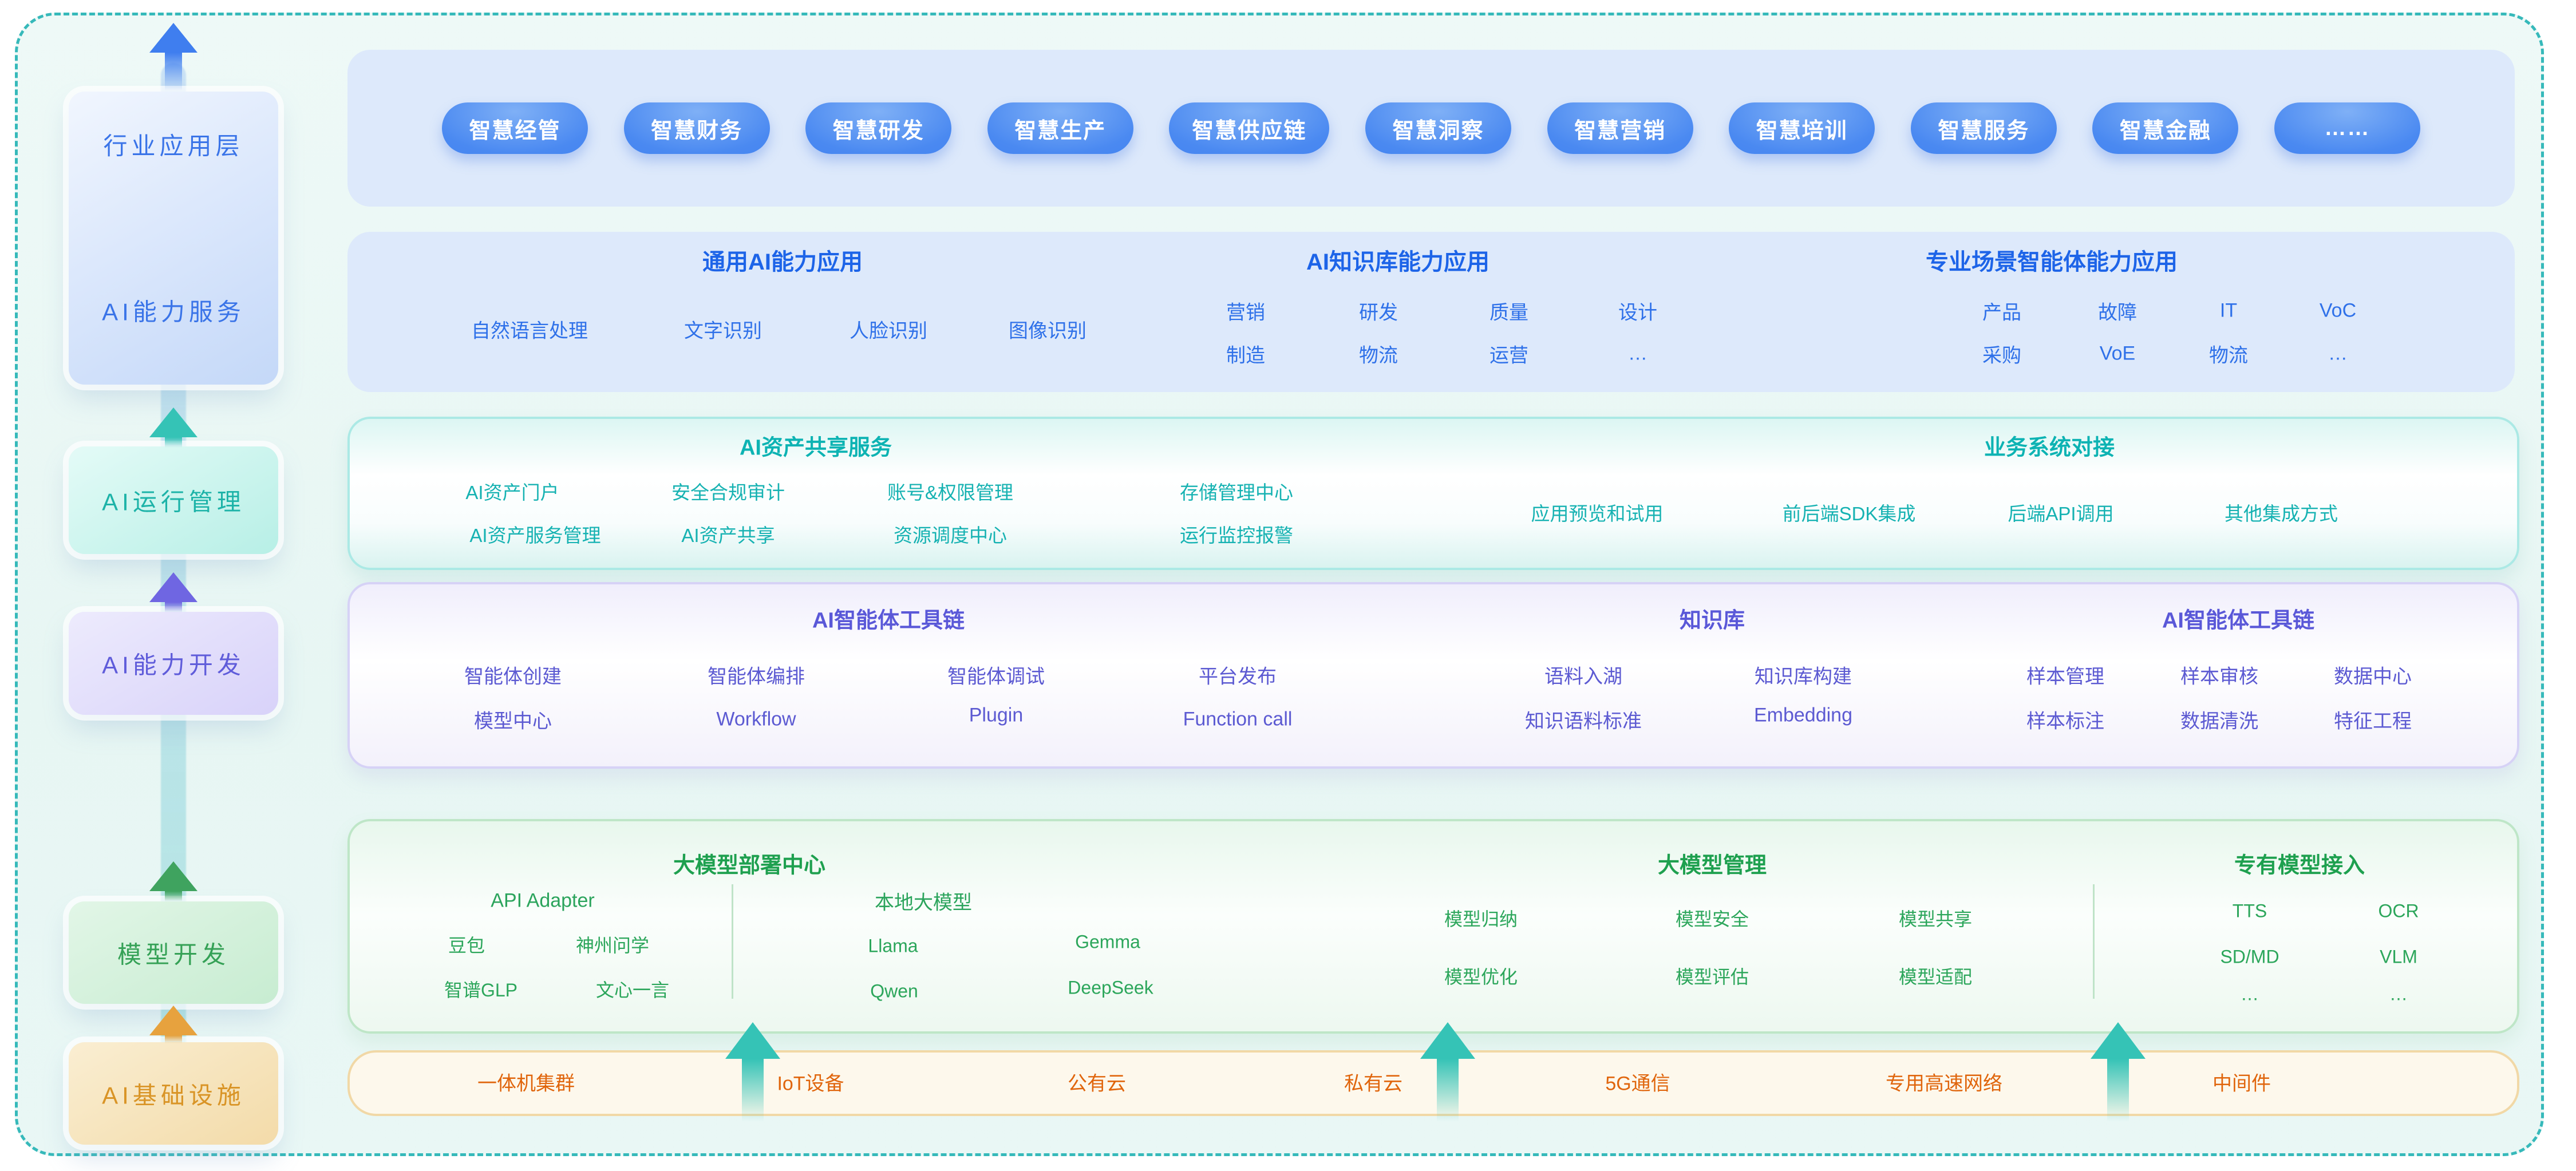  I want to click on layer-box-capability-dev, so click(173, 663).